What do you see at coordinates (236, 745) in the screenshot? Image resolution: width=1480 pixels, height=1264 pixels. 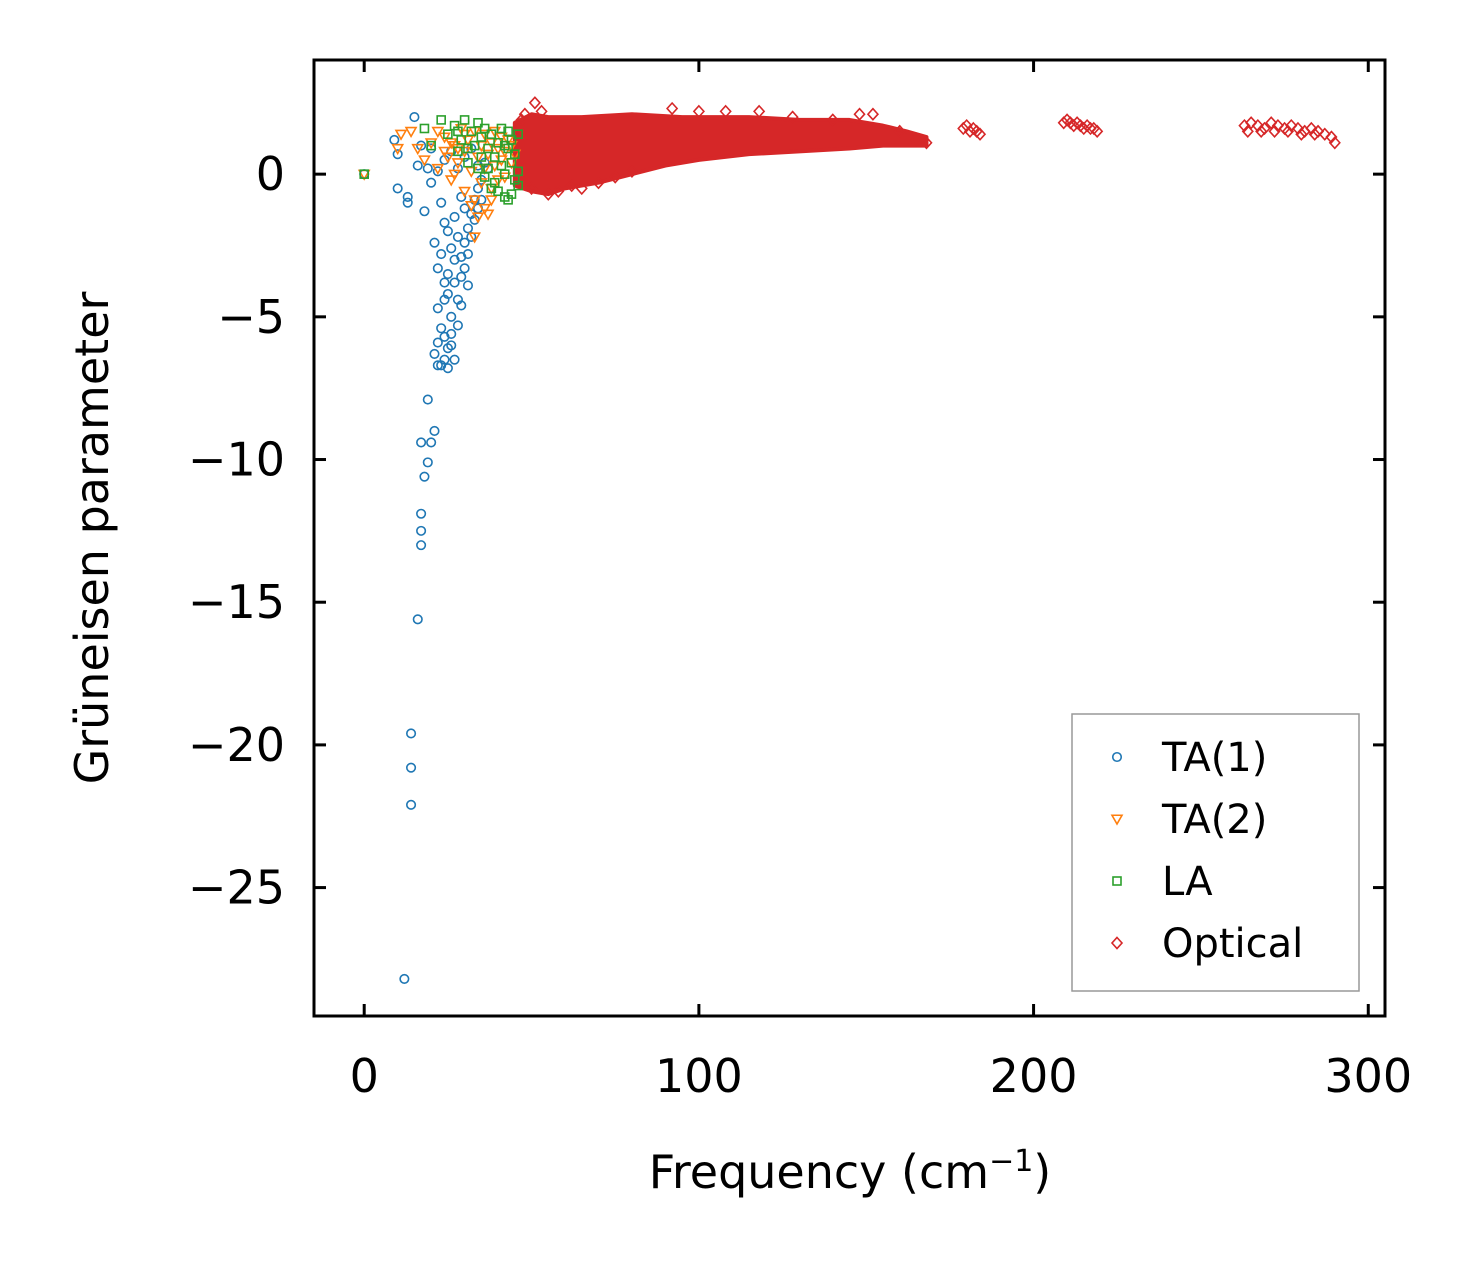 I see `y-tick-label: −20` at bounding box center [236, 745].